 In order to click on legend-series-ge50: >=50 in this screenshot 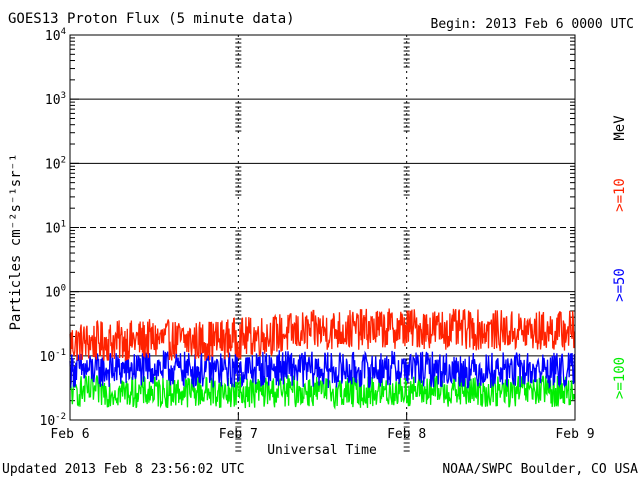, I will do `click(620, 285)`.